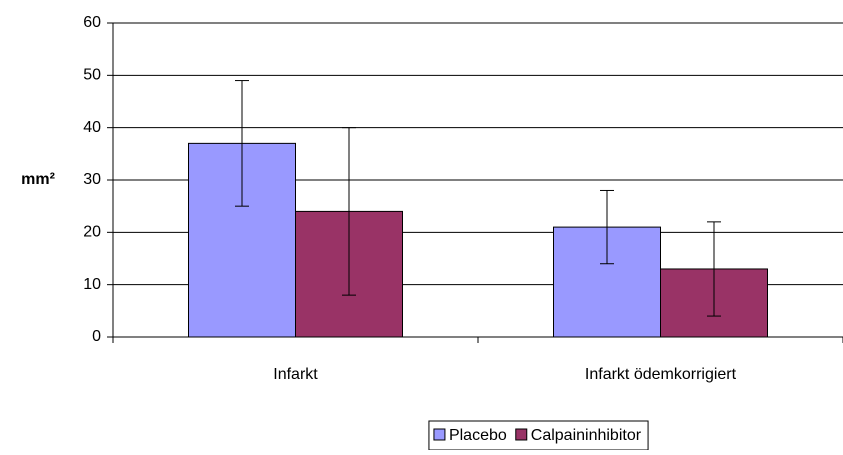 The height and width of the screenshot is (455, 843). I want to click on legend: Placebo Calpaininhibitor, so click(538, 435).